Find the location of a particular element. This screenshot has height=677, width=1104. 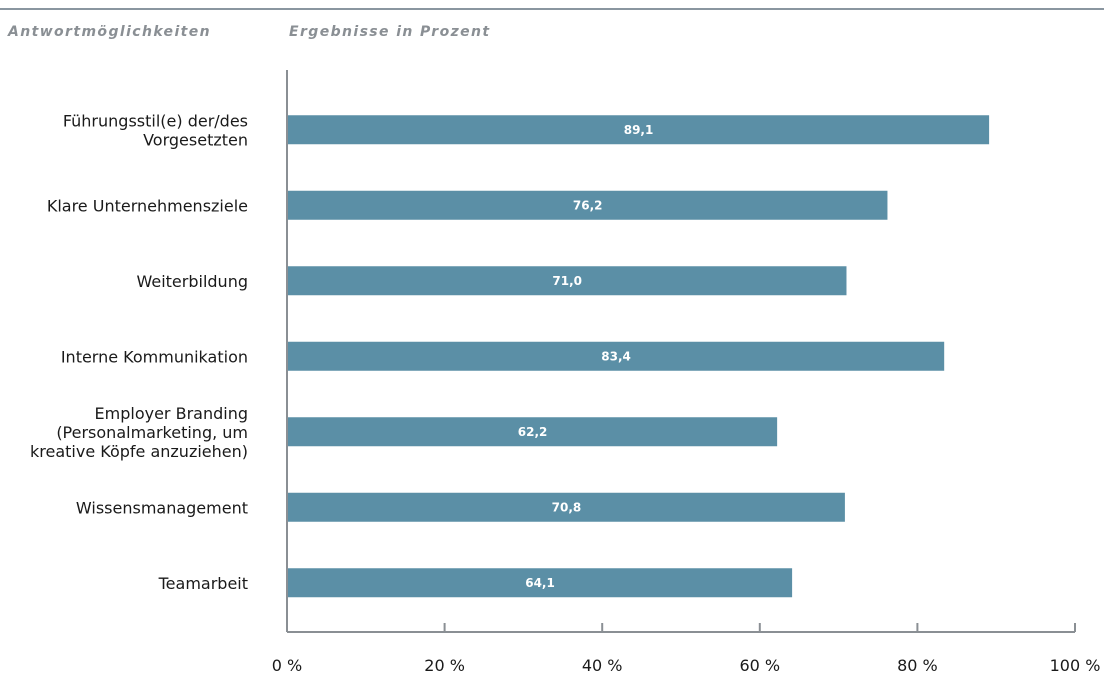

category-label-line: kreative Köpfe anzuziehen) is located at coordinates (139, 451).